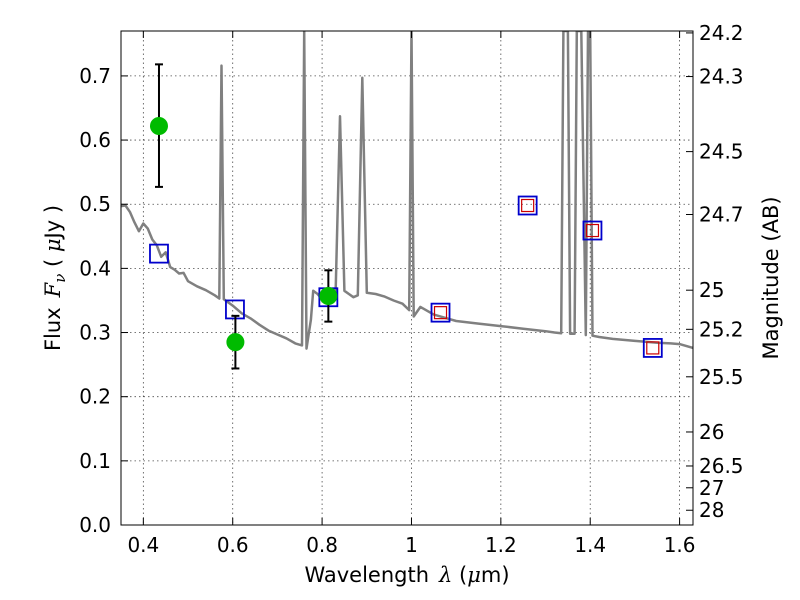 This screenshot has width=800, height=600. Describe the element at coordinates (406, 575) in the screenshot. I see `x-axis-title: Wavelength λ (μm)` at that location.